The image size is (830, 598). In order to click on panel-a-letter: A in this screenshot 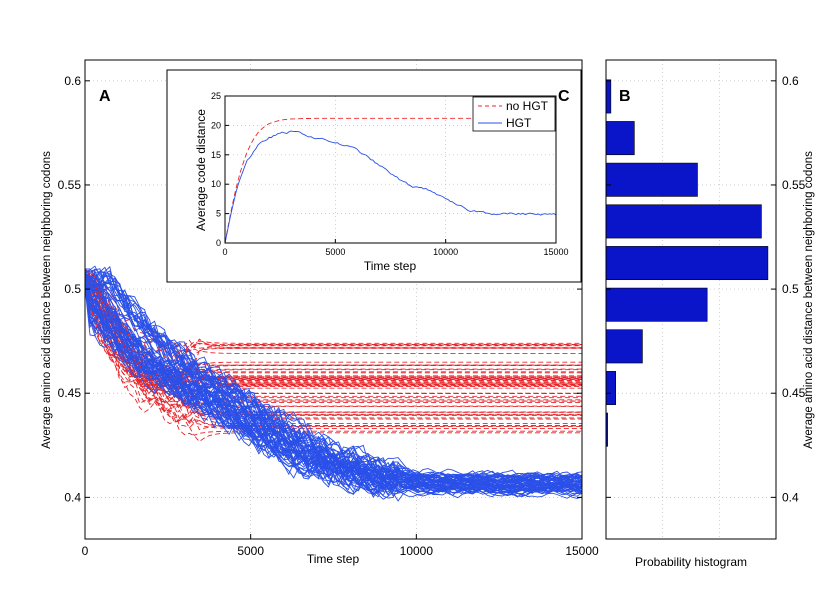, I will do `click(105, 96)`.